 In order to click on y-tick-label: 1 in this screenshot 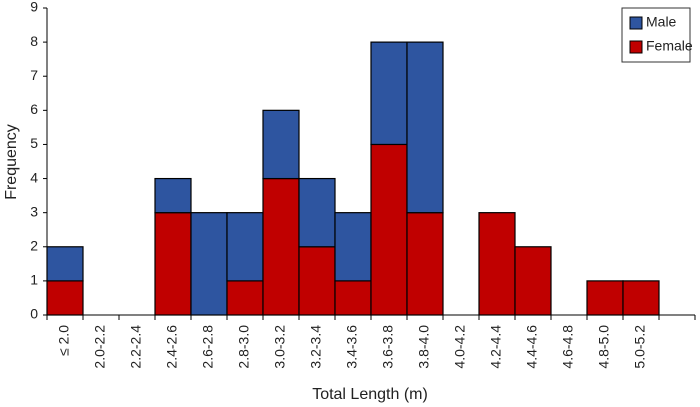, I will do `click(34, 280)`.